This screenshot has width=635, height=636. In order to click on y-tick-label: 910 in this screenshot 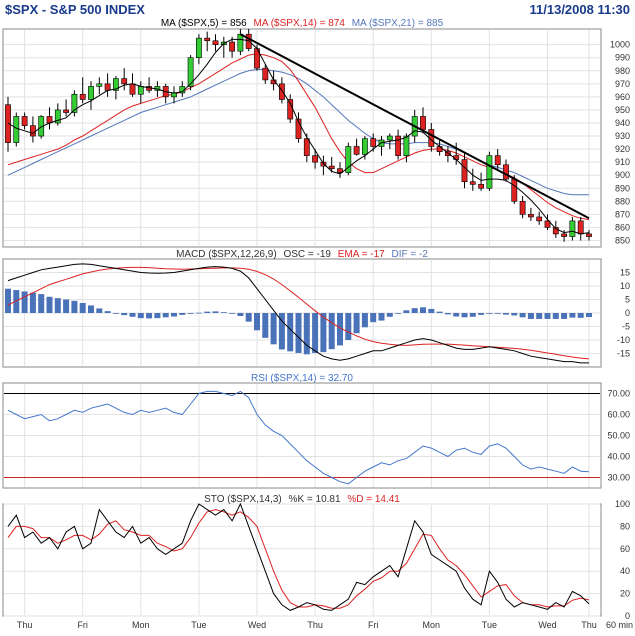, I will do `click(622, 162)`.